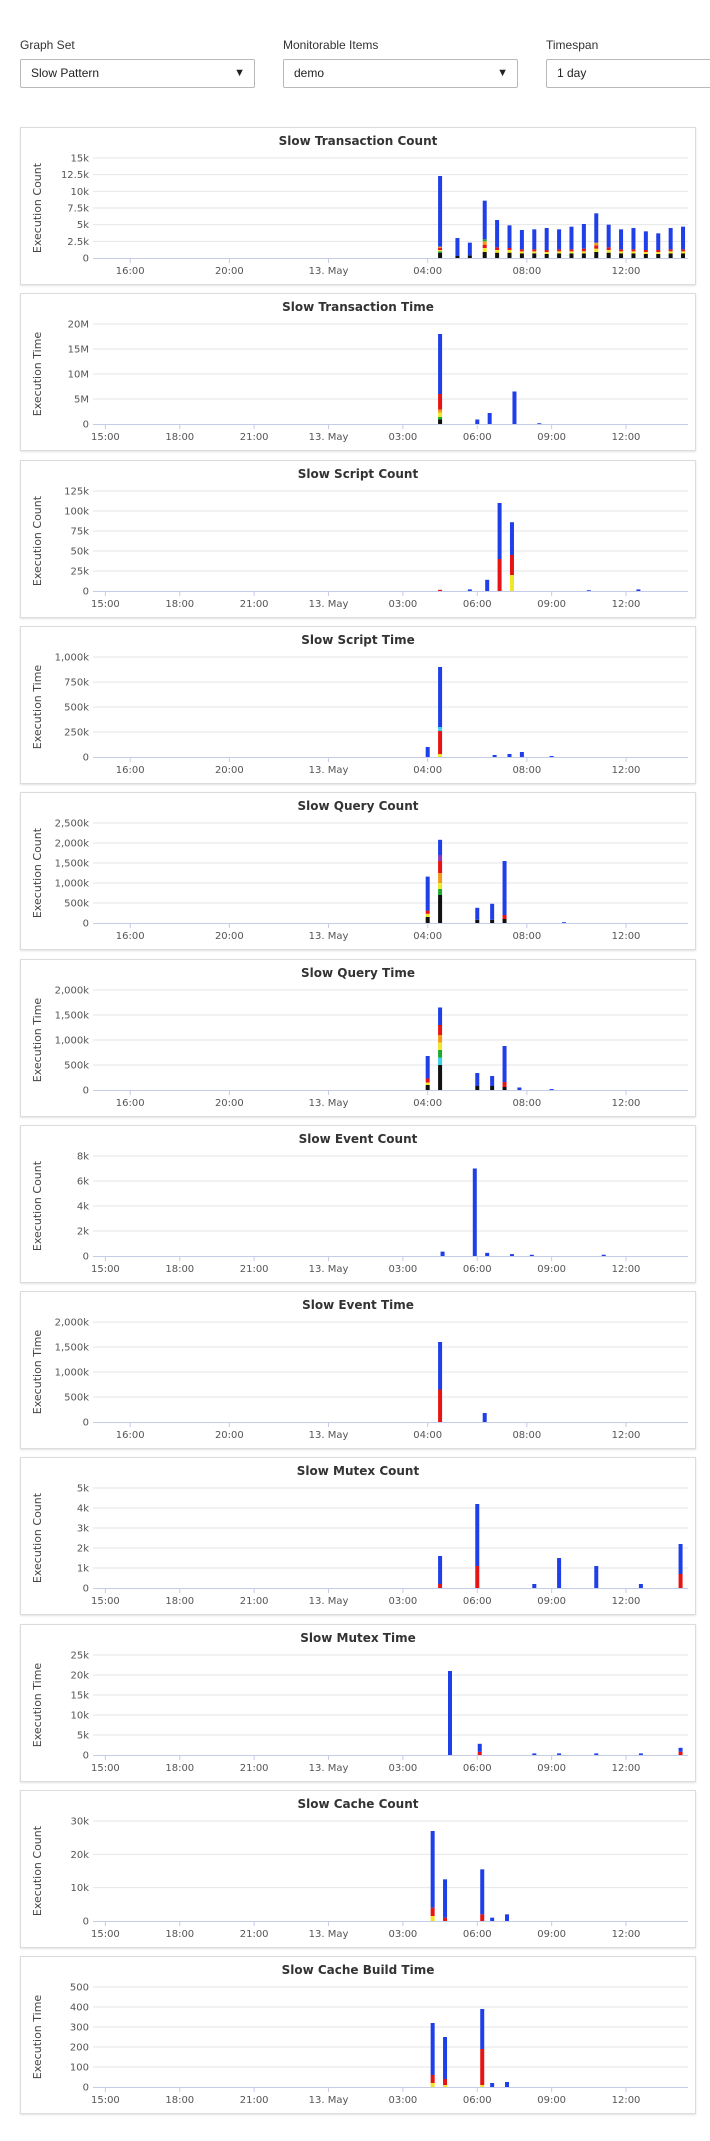 The image size is (710, 2141). Describe the element at coordinates (229, 1103) in the screenshot. I see `x-tick-label: 20:00` at that location.